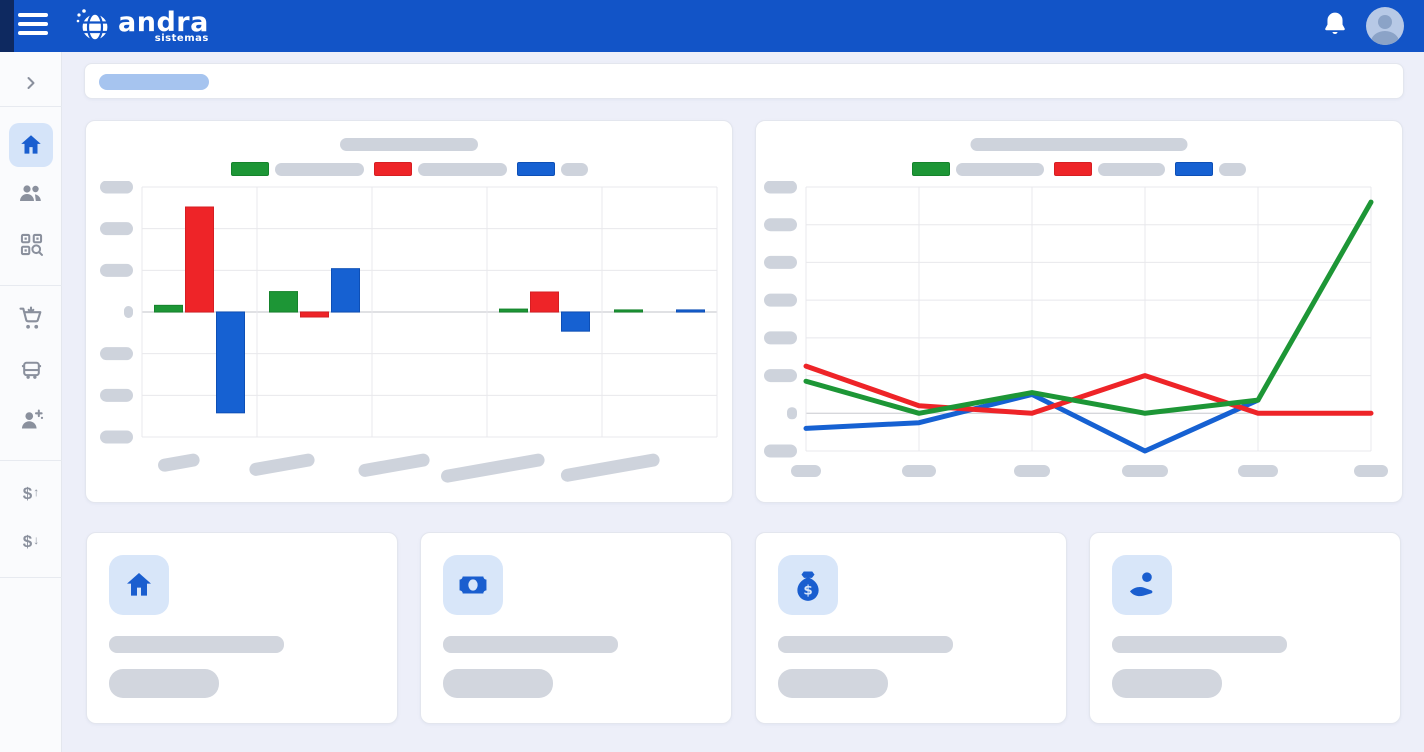 This screenshot has width=1424, height=752. What do you see at coordinates (1245, 628) in the screenshot?
I see `summary-card-customers` at bounding box center [1245, 628].